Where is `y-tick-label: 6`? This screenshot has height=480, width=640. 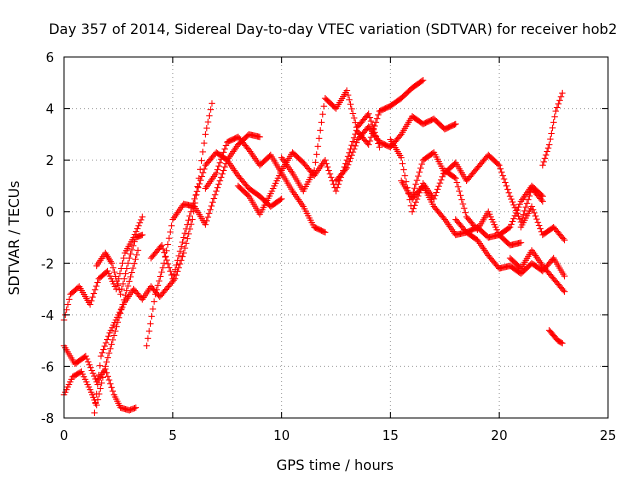 y-tick-label: 6 is located at coordinates (50, 58).